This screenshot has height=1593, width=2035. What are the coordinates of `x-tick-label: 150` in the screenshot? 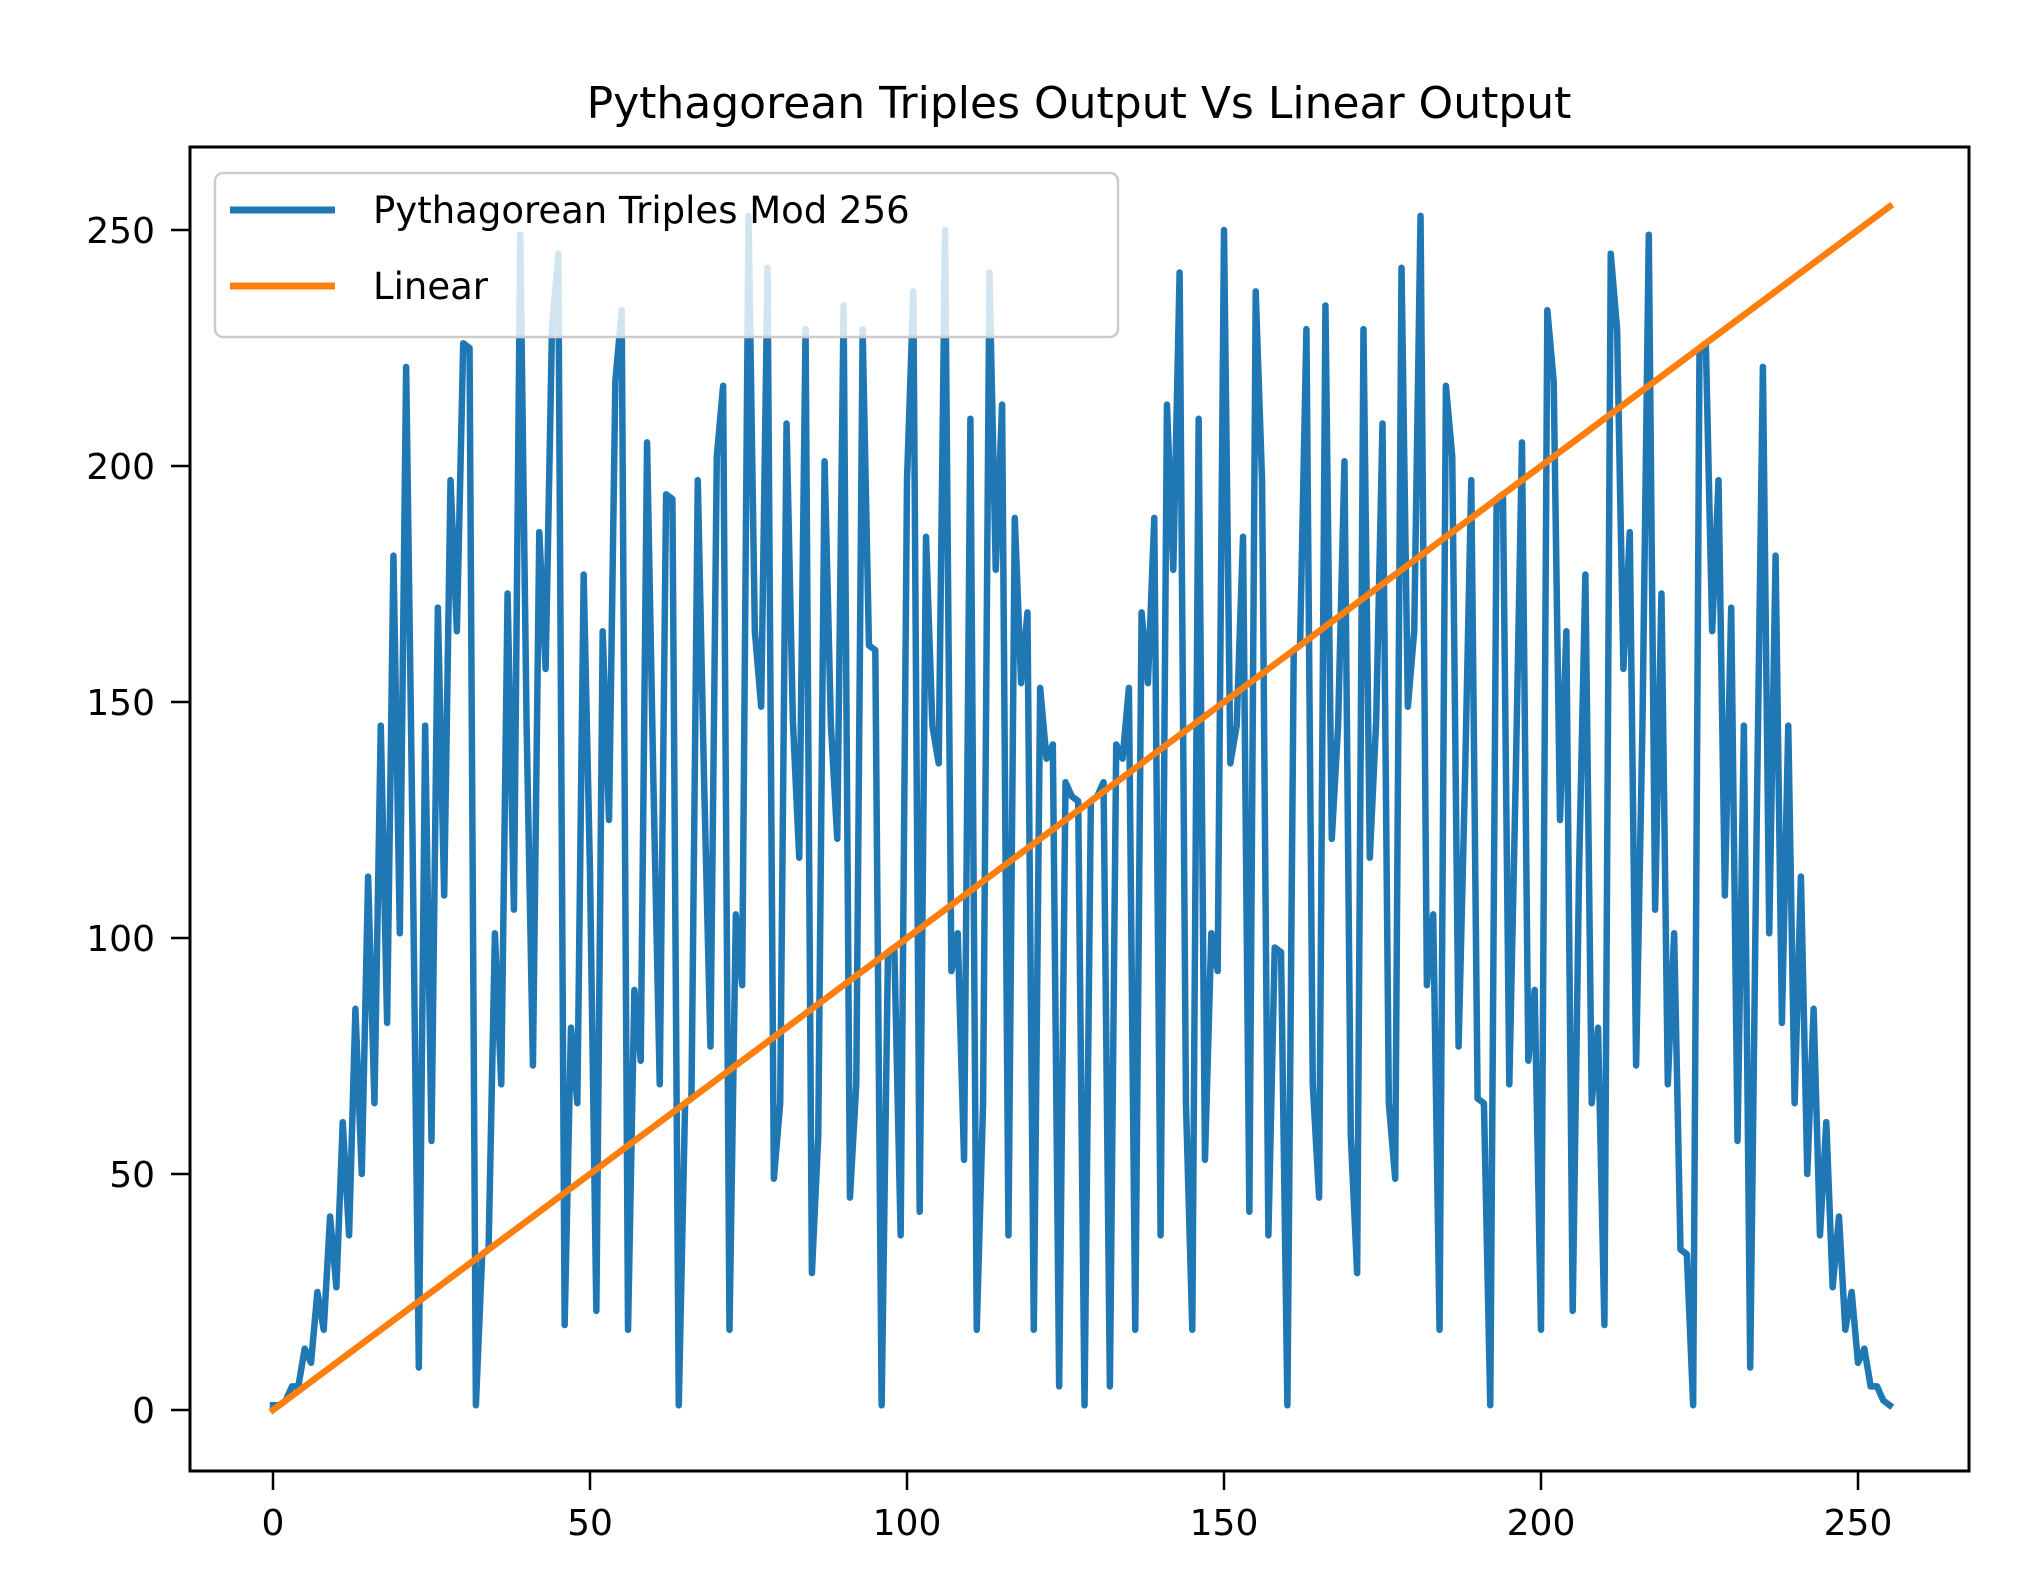 It's located at (1224, 1523).